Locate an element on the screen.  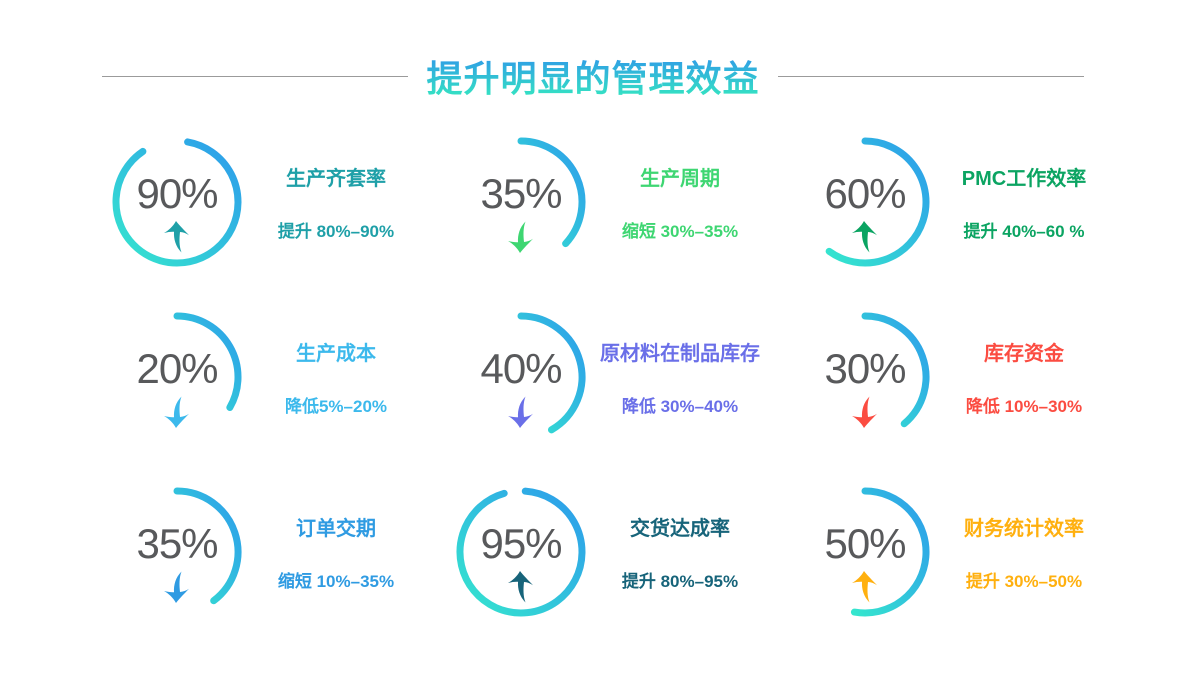
metric-labels: 生产成本 降低5%–20% is located at coordinates (349, 377).